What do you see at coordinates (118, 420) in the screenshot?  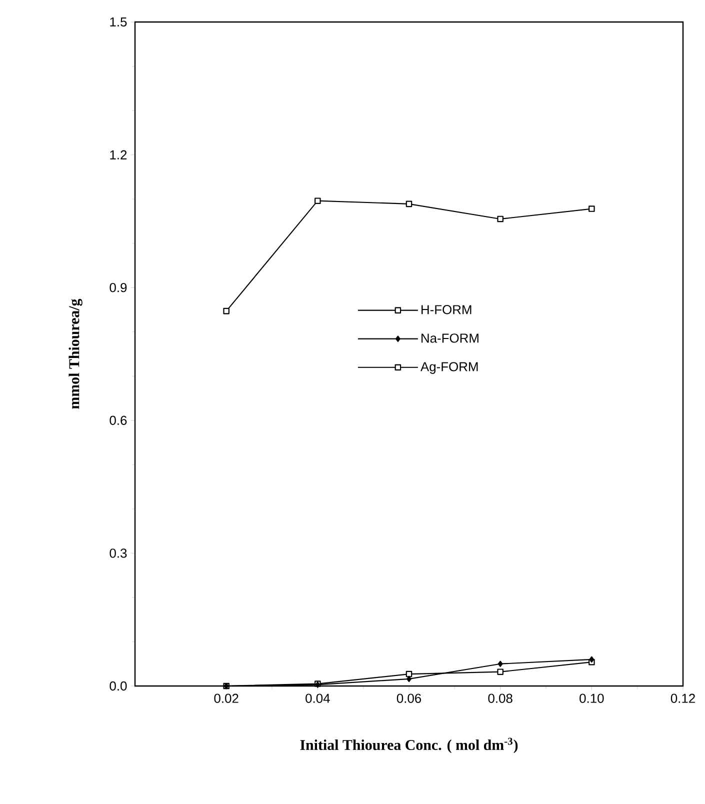 I see `y-tick-label: 0.6` at bounding box center [118, 420].